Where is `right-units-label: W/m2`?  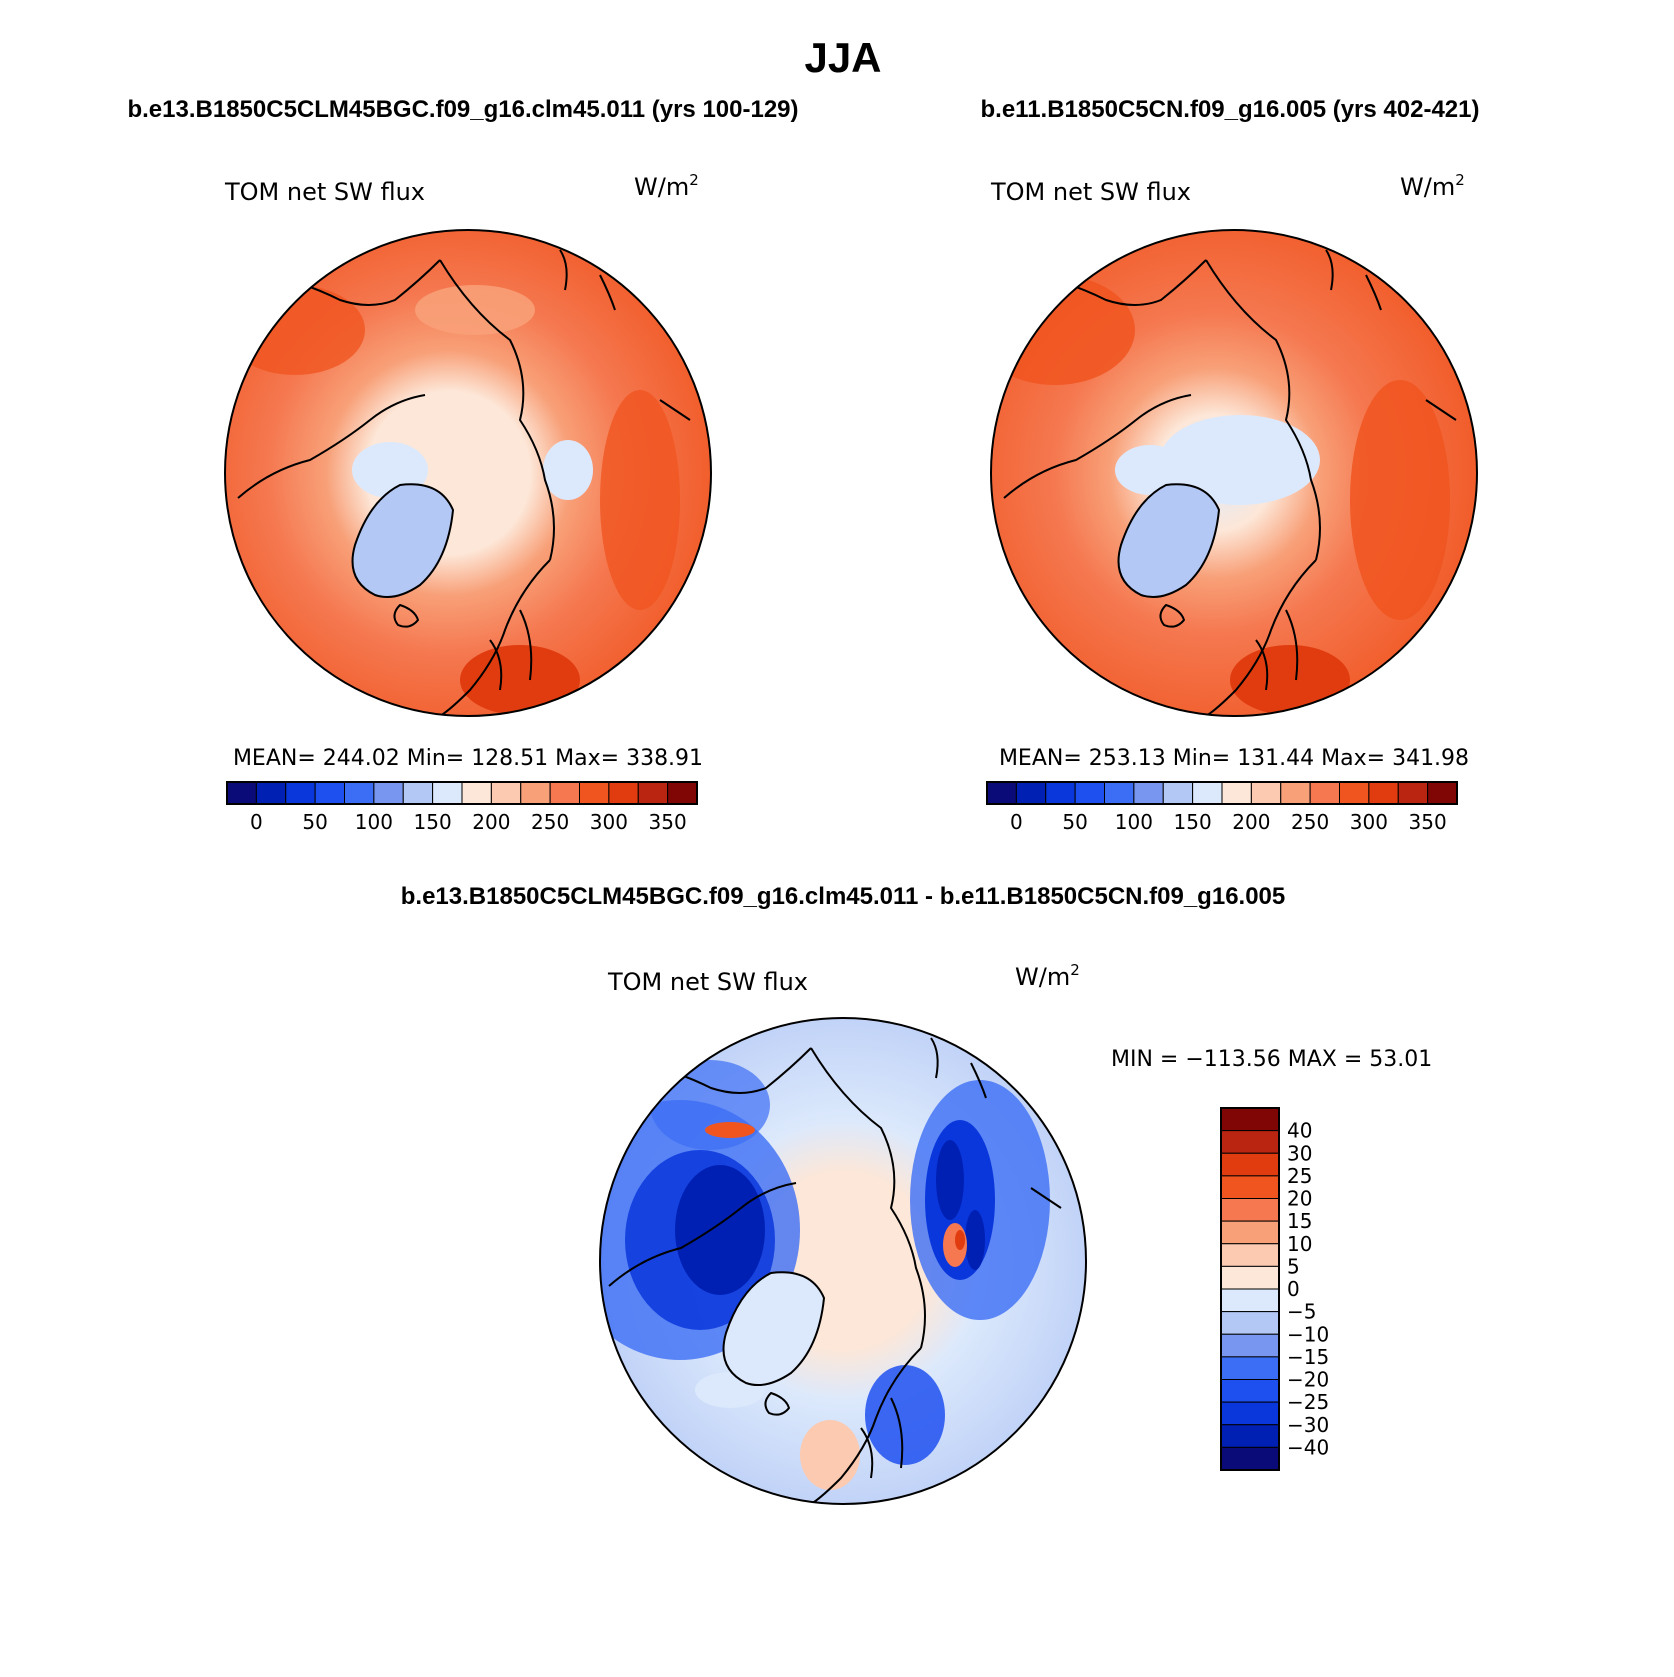
right-units-label: W/m2 is located at coordinates (1432, 186).